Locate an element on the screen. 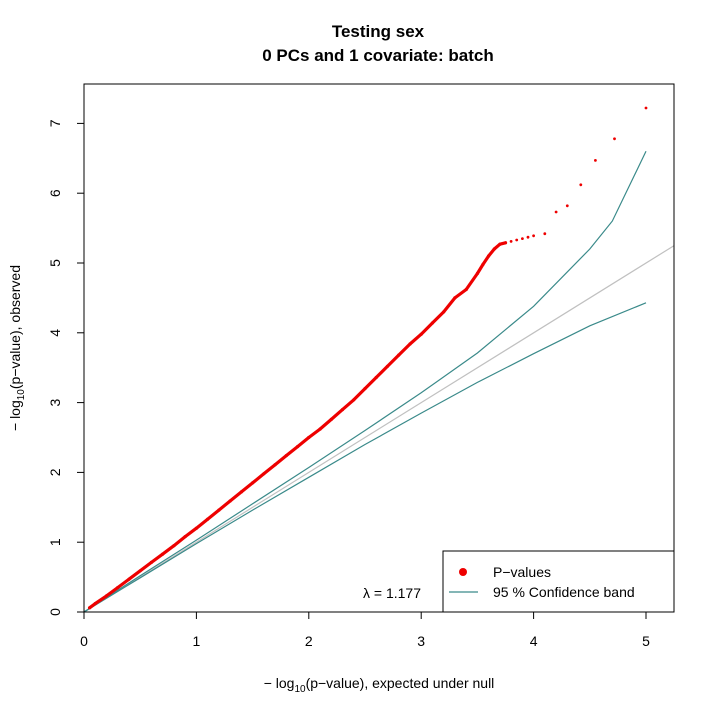  y-axis: 0 1 2 3 4 5 6 7 is located at coordinates (65, 367).